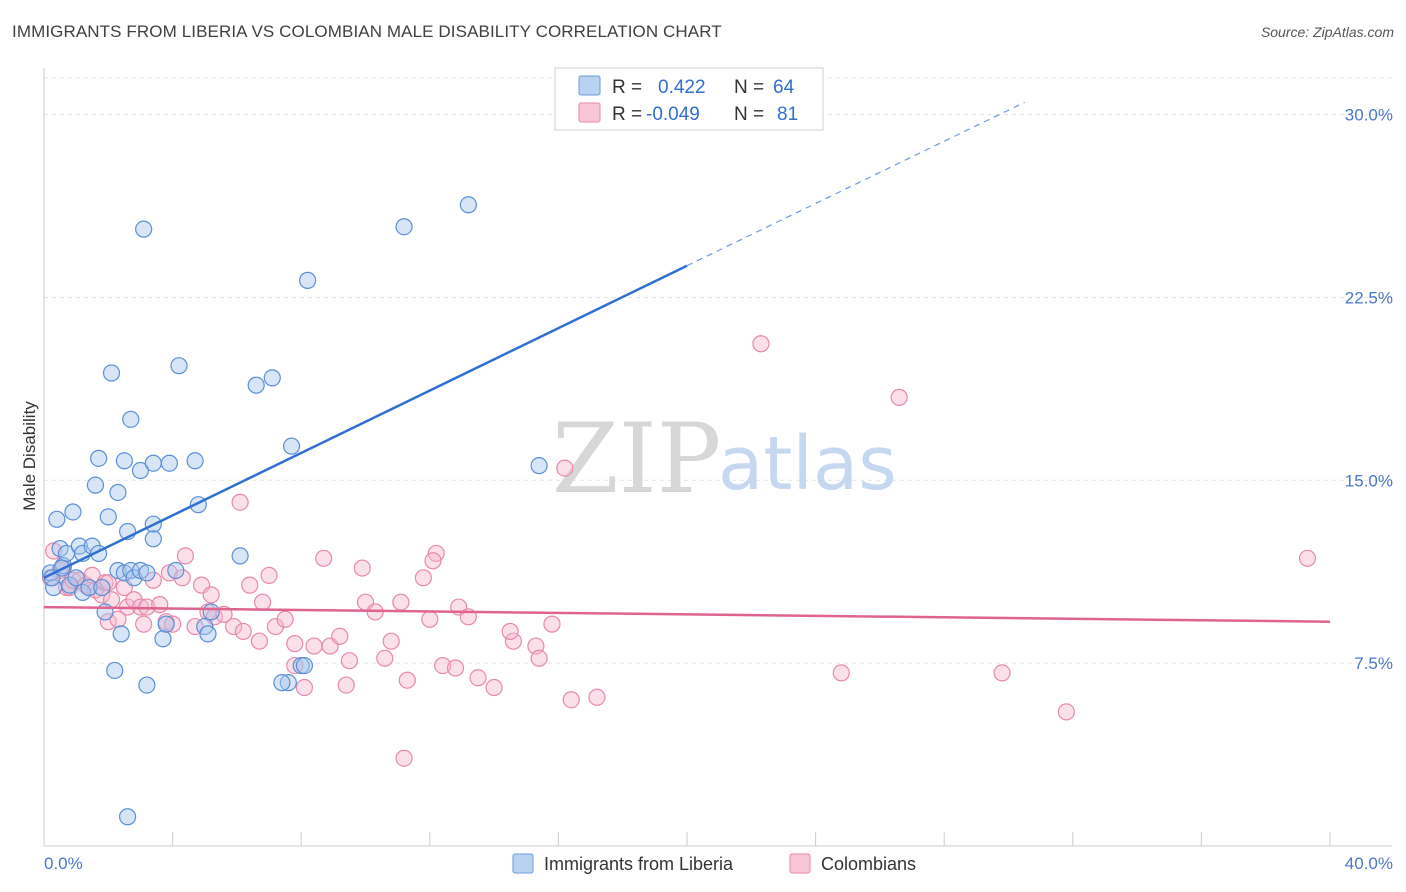  Describe the element at coordinates (1327, 32) in the screenshot. I see `source-credit: Source: ZipAtlas.com` at that location.